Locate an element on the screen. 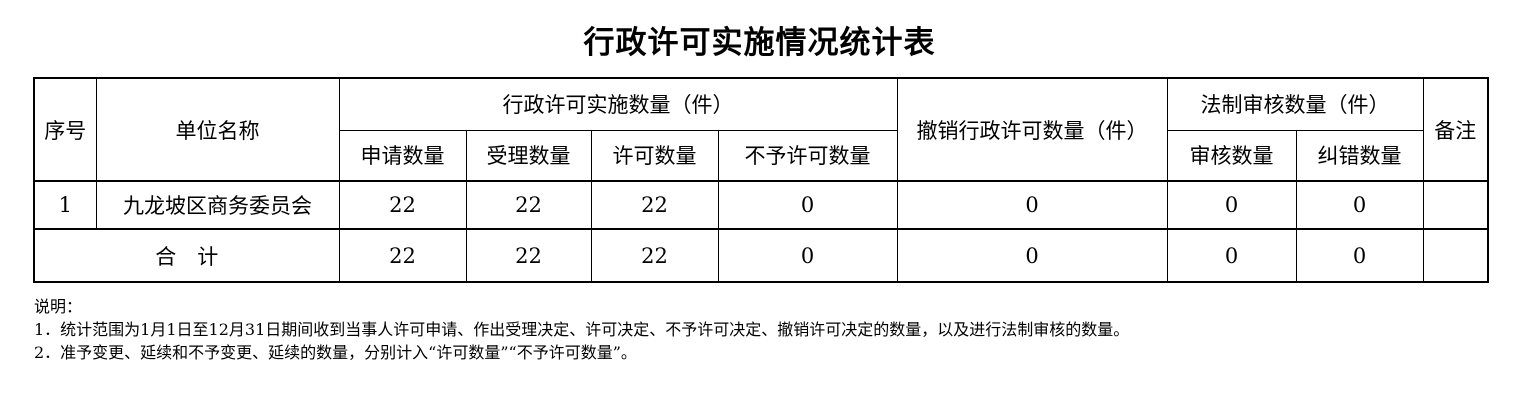 This screenshot has height=403, width=1519. col-header-permit: 许可数量 is located at coordinates (654, 155).